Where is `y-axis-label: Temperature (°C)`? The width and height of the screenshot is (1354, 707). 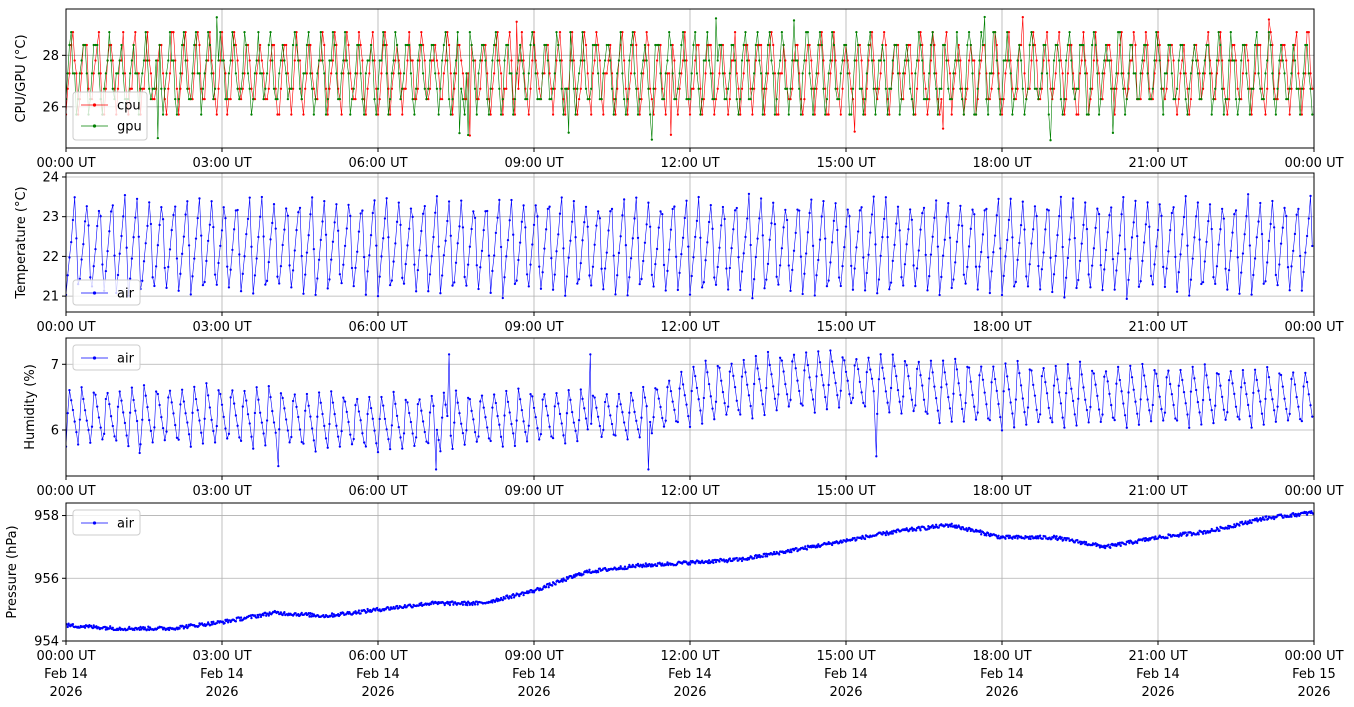
y-axis-label: Temperature (°C) is located at coordinates (21, 242).